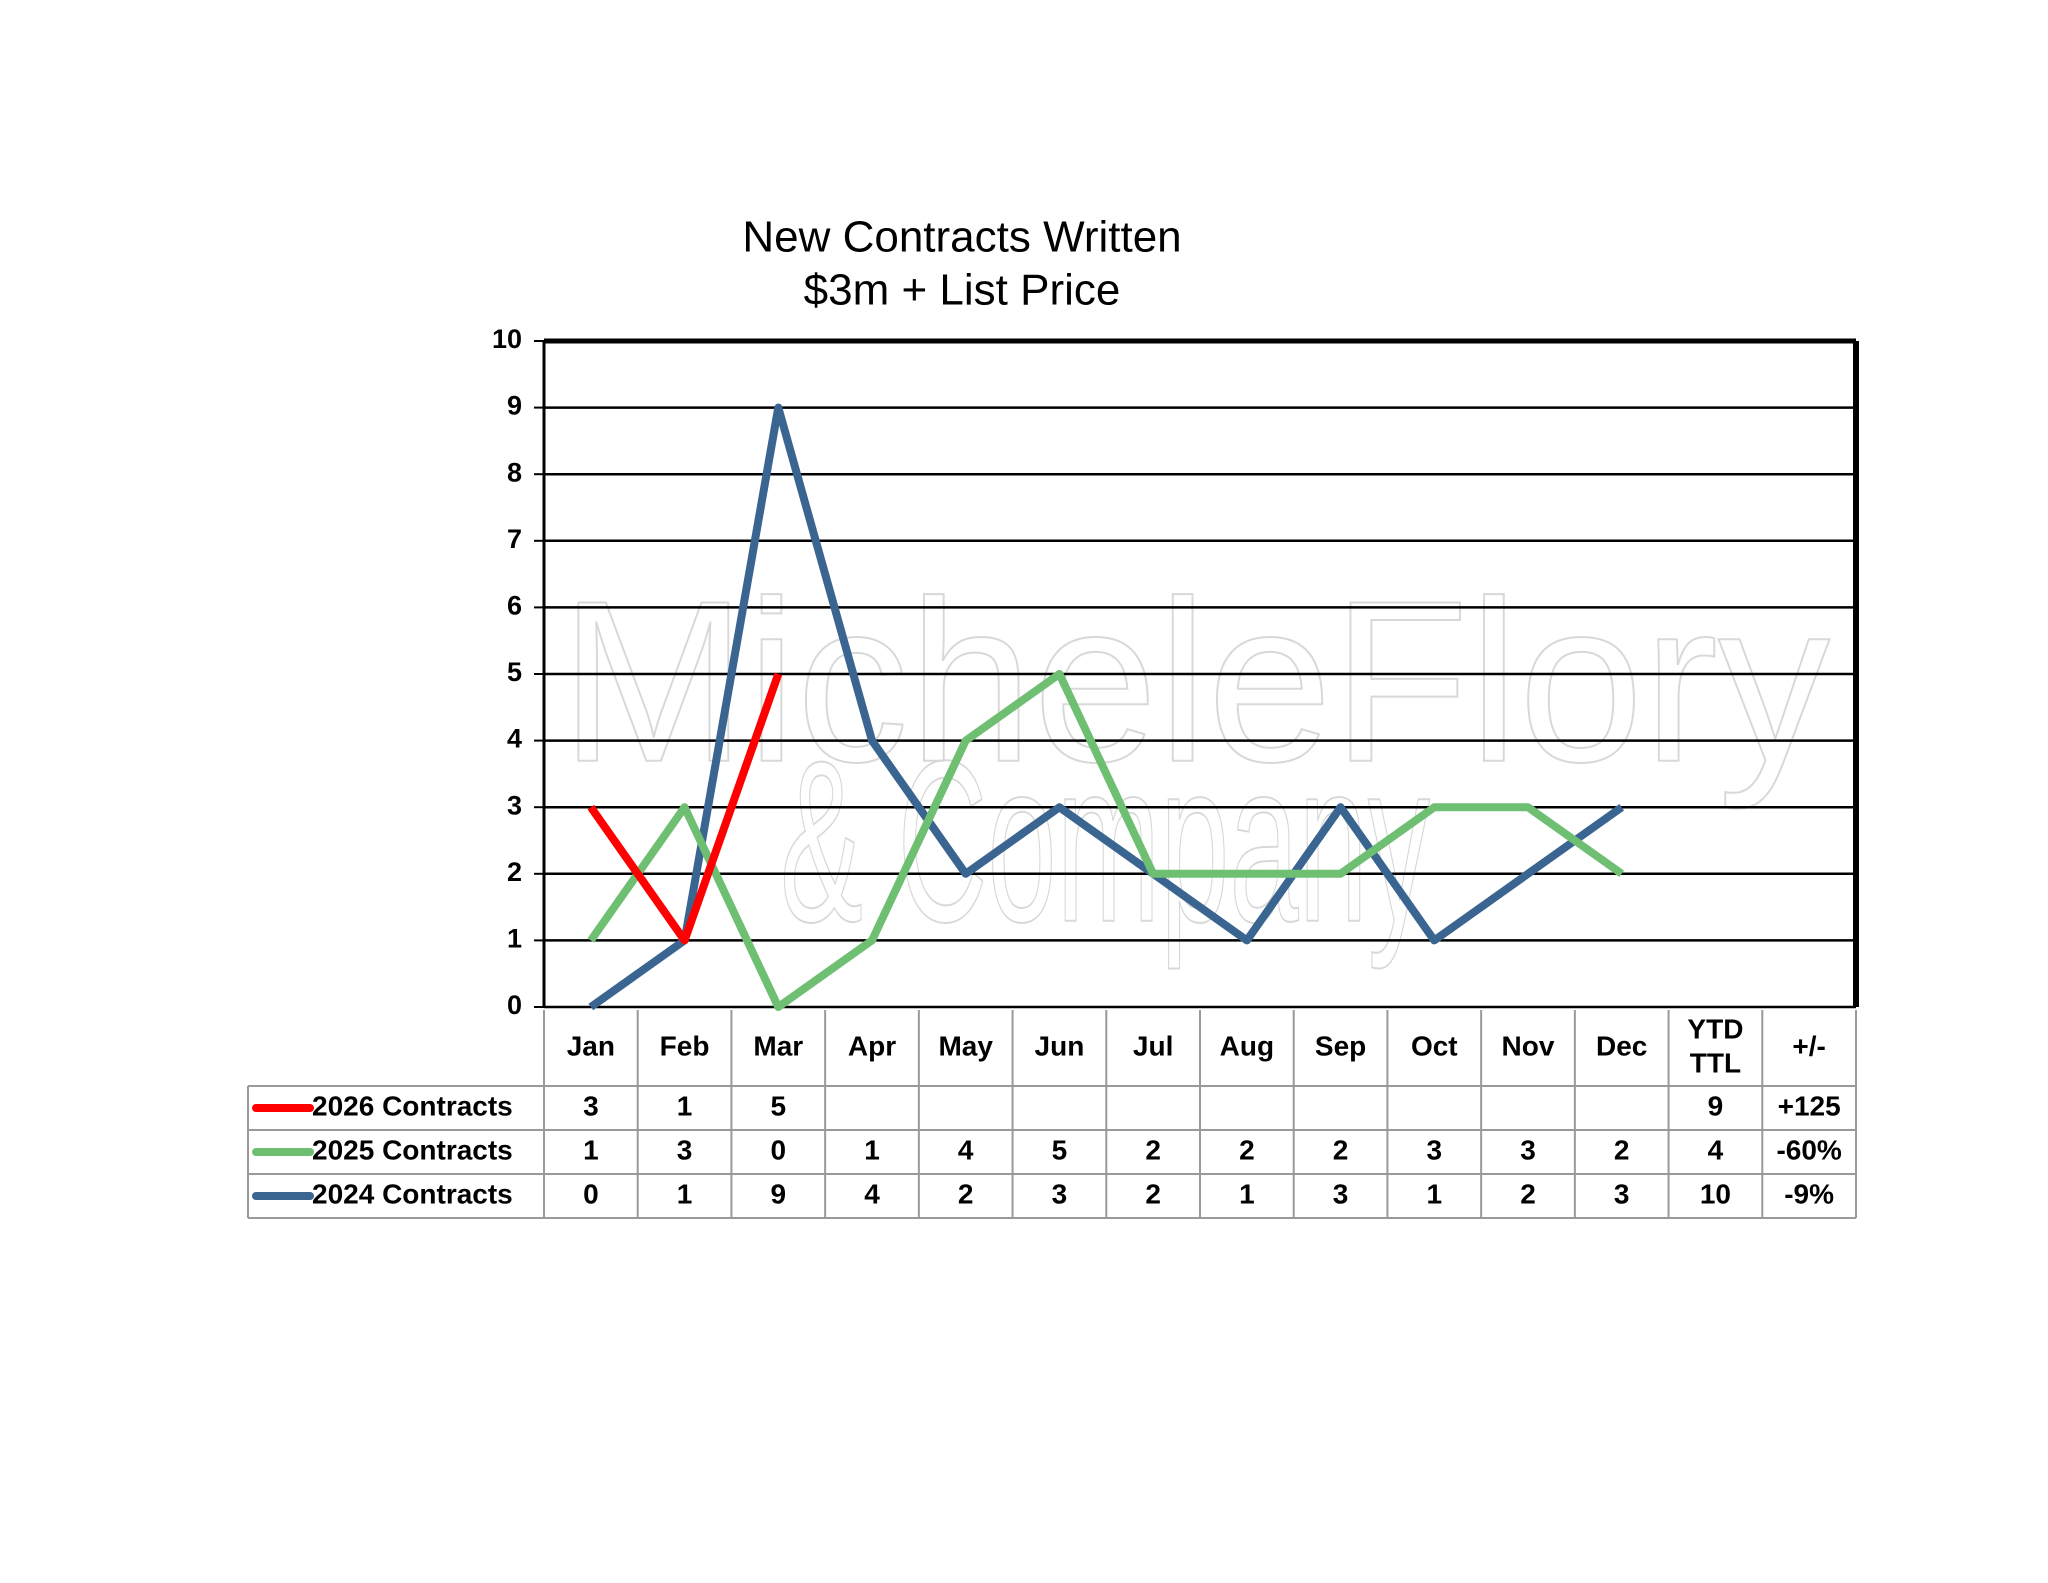  I want to click on legend-label: 2024 Contracts, so click(412, 1193).